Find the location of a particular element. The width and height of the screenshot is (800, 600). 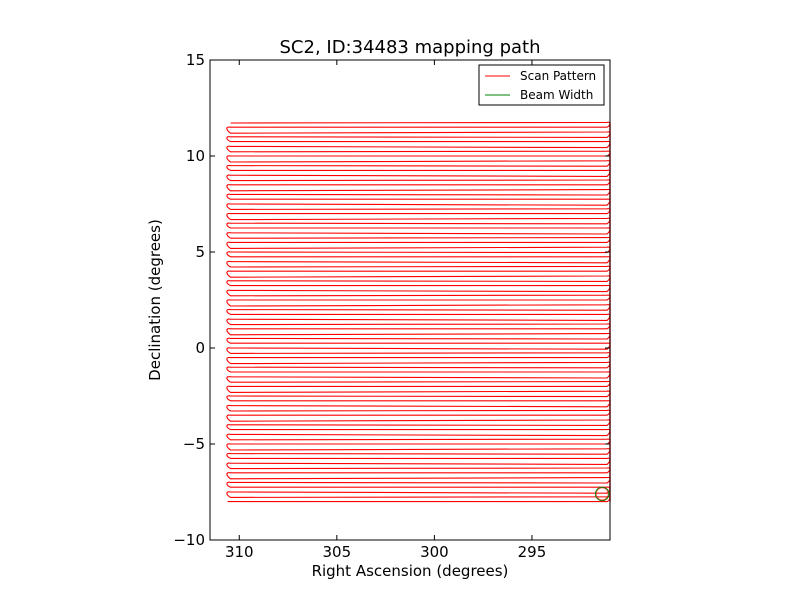

legend-box is located at coordinates (541, 85).